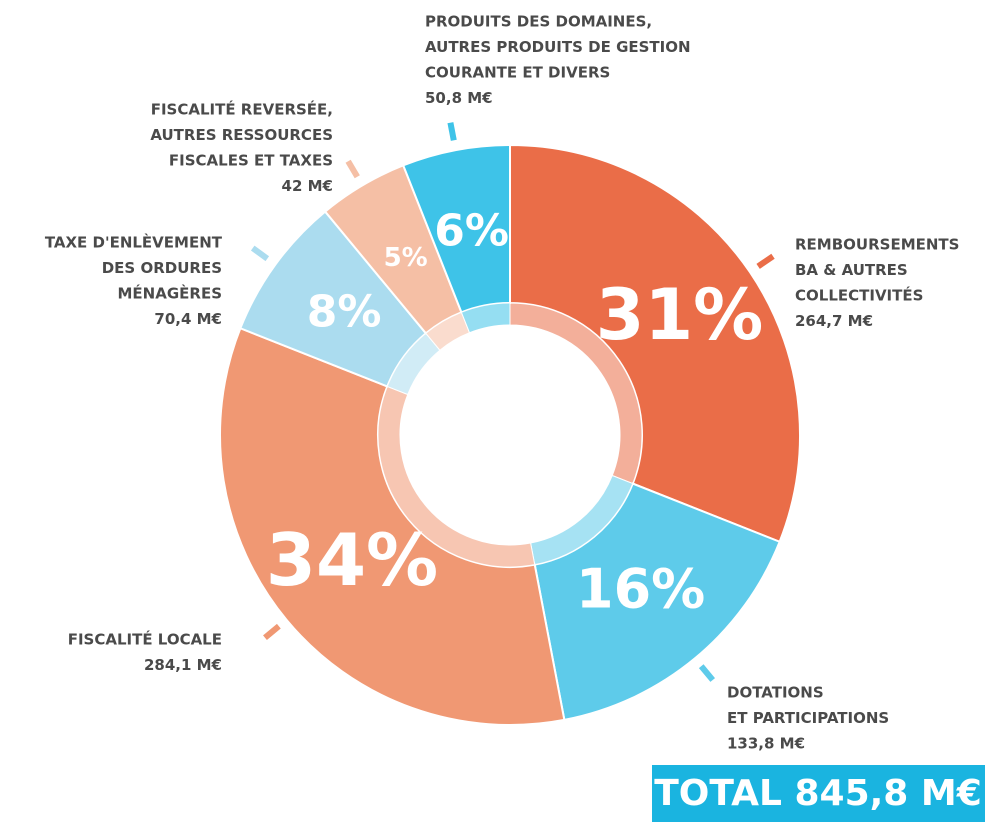 The width and height of the screenshot is (997, 831). I want to click on percent-label: 6%, so click(471, 231).